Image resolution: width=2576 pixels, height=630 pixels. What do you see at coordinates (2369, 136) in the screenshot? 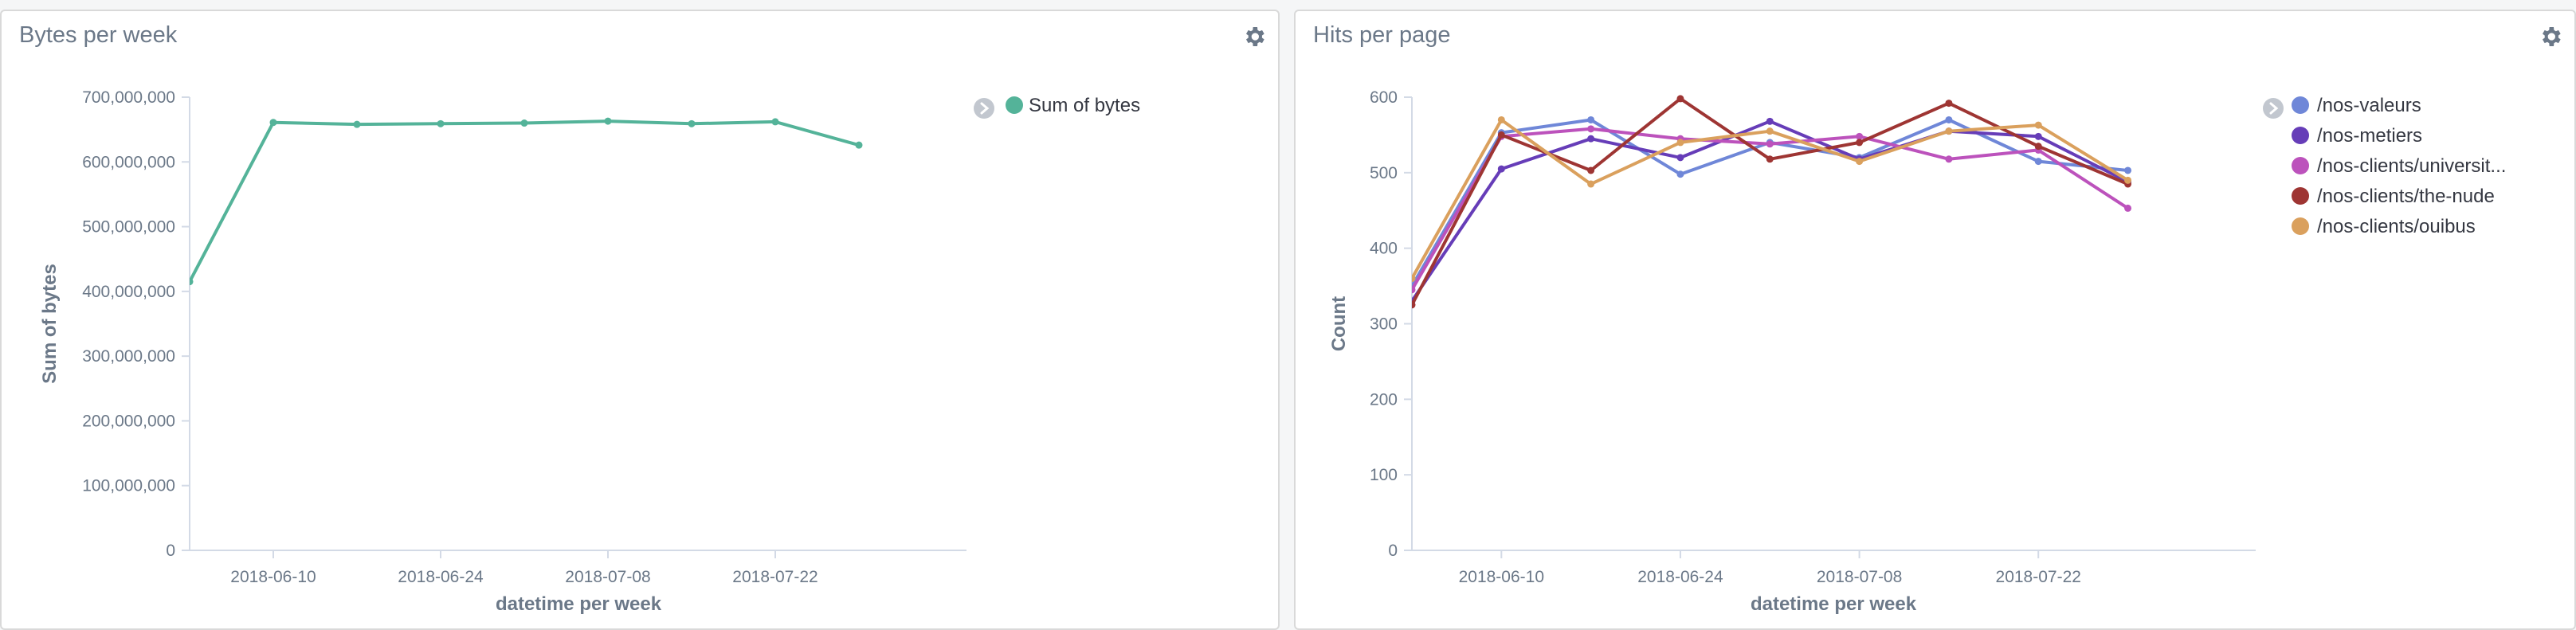
I see `legend-label: /nos-metiers` at bounding box center [2369, 136].